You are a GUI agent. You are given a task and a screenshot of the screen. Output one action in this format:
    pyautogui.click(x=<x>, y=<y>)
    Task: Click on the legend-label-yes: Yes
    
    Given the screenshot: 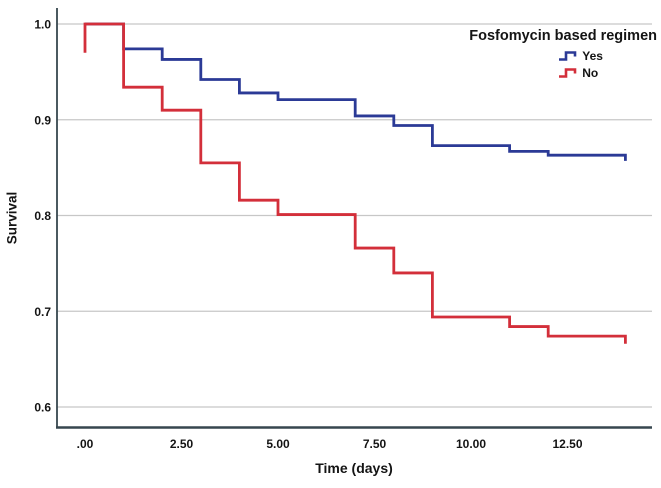 What is the action you would take?
    pyautogui.click(x=592, y=55)
    